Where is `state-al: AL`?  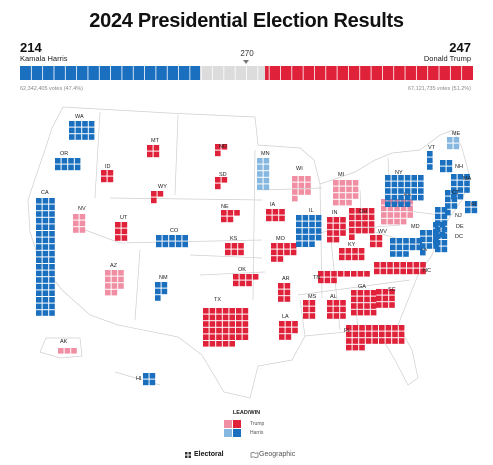
state-al: AL is located at coordinates (336, 306).